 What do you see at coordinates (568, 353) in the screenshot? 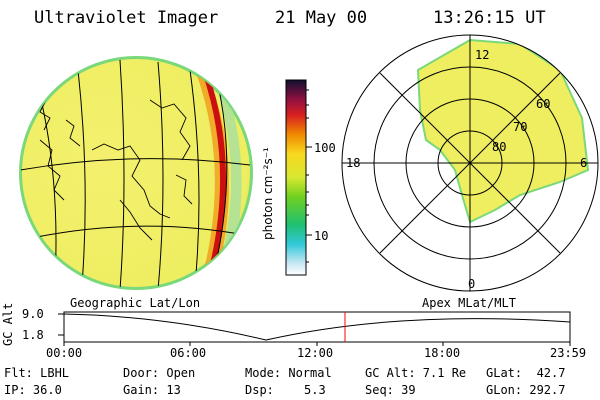
I see `timeline-xtick-2359: 23:59` at bounding box center [568, 353].